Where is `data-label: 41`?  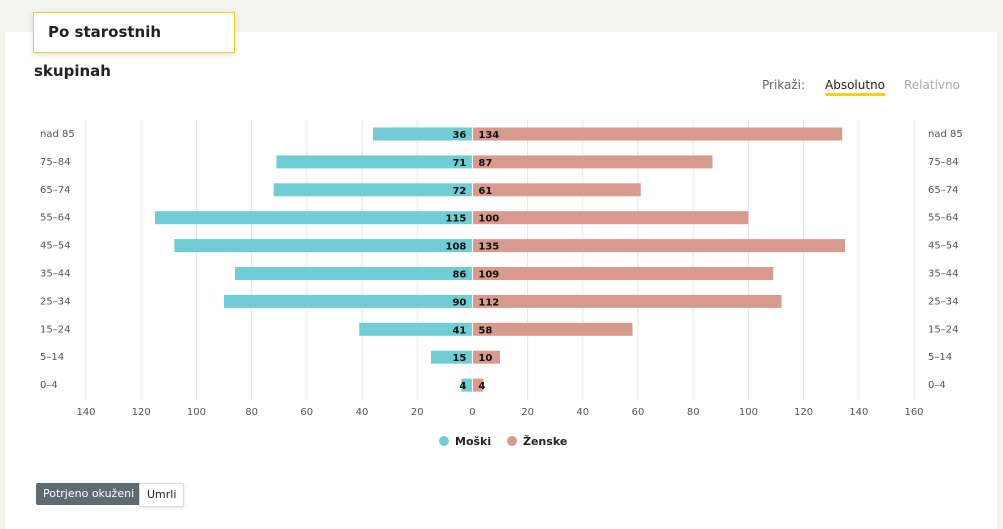 data-label: 41 is located at coordinates (459, 330).